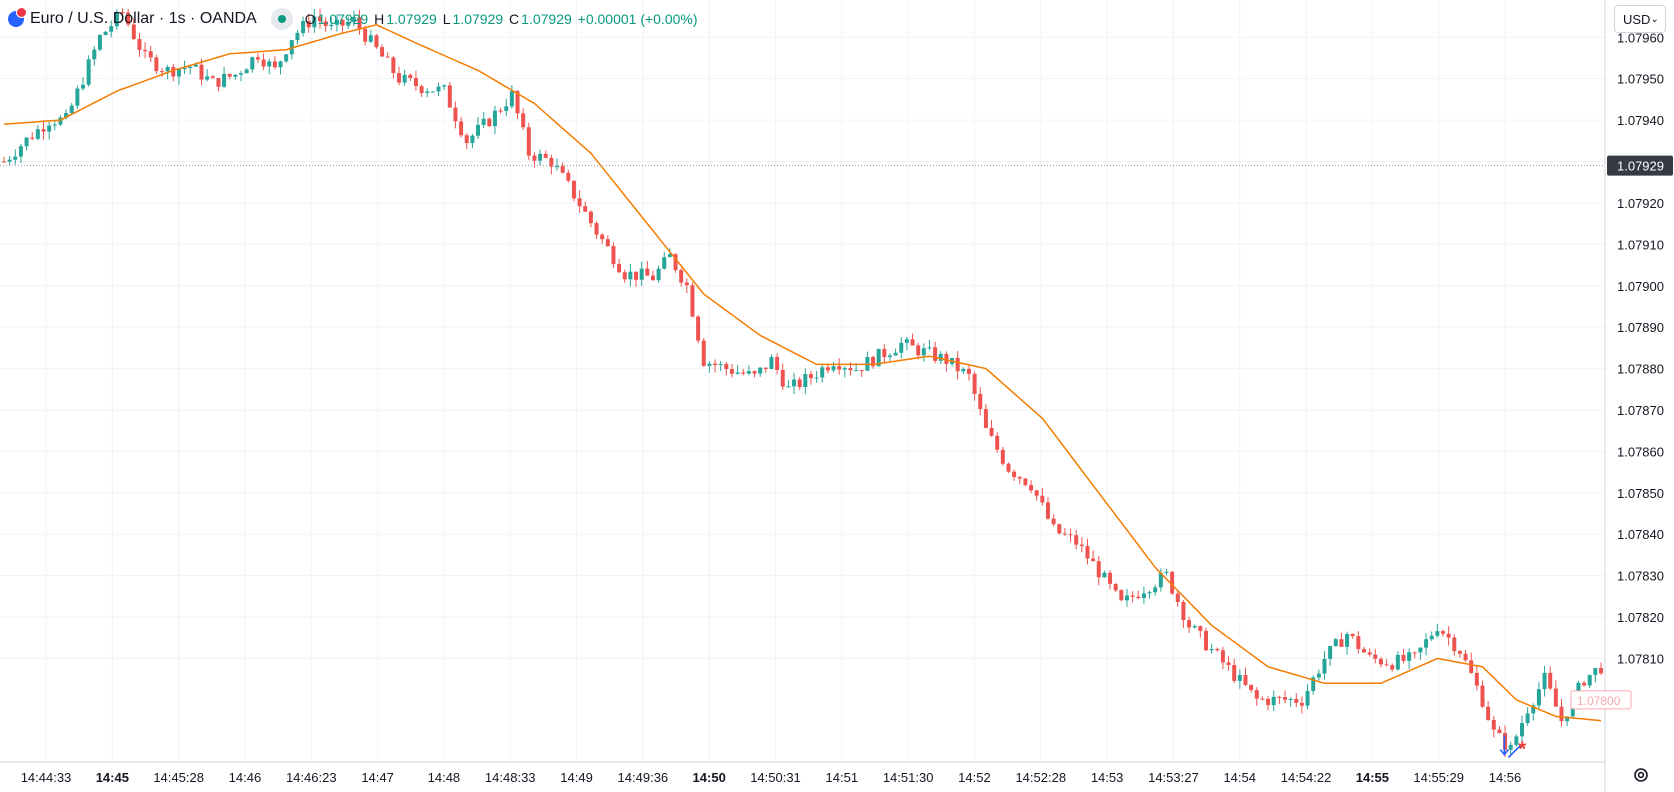 The image size is (1674, 792). Describe the element at coordinates (1640, 534) in the screenshot. I see `y-tick-label: 1.07840` at that location.